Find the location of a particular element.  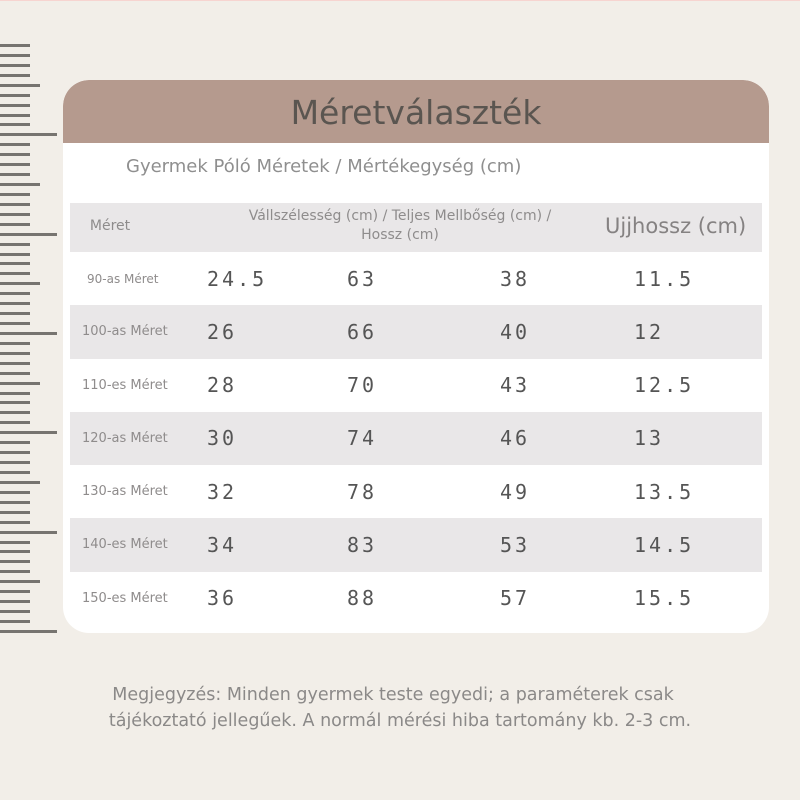

cell-length: 43 is located at coordinates (515, 385).